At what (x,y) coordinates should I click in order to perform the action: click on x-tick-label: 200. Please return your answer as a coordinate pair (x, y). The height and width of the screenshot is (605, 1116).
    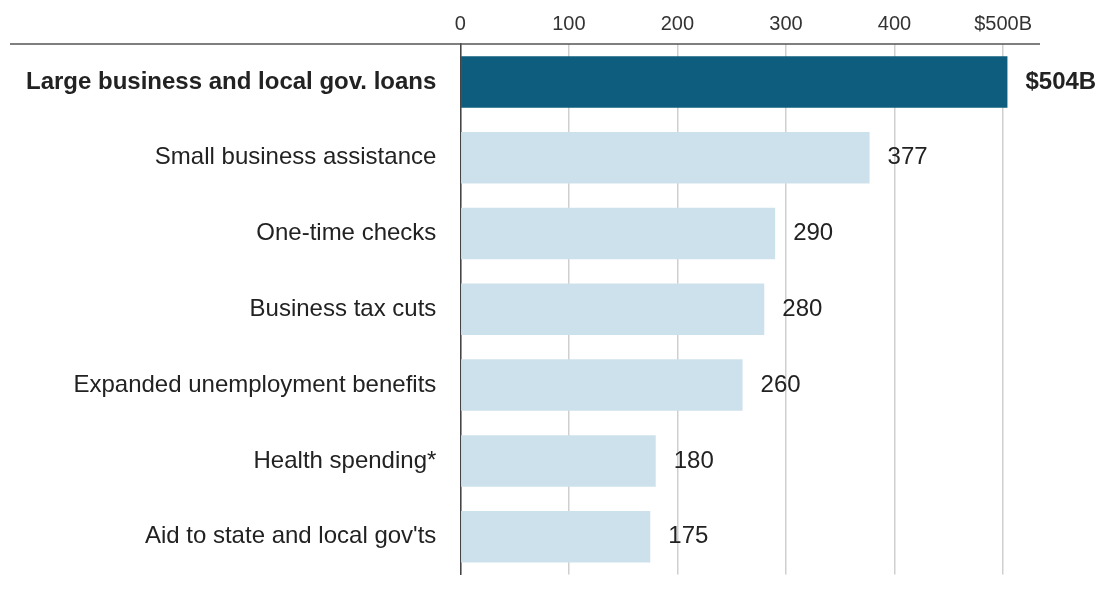
    Looking at the image, I should click on (677, 22).